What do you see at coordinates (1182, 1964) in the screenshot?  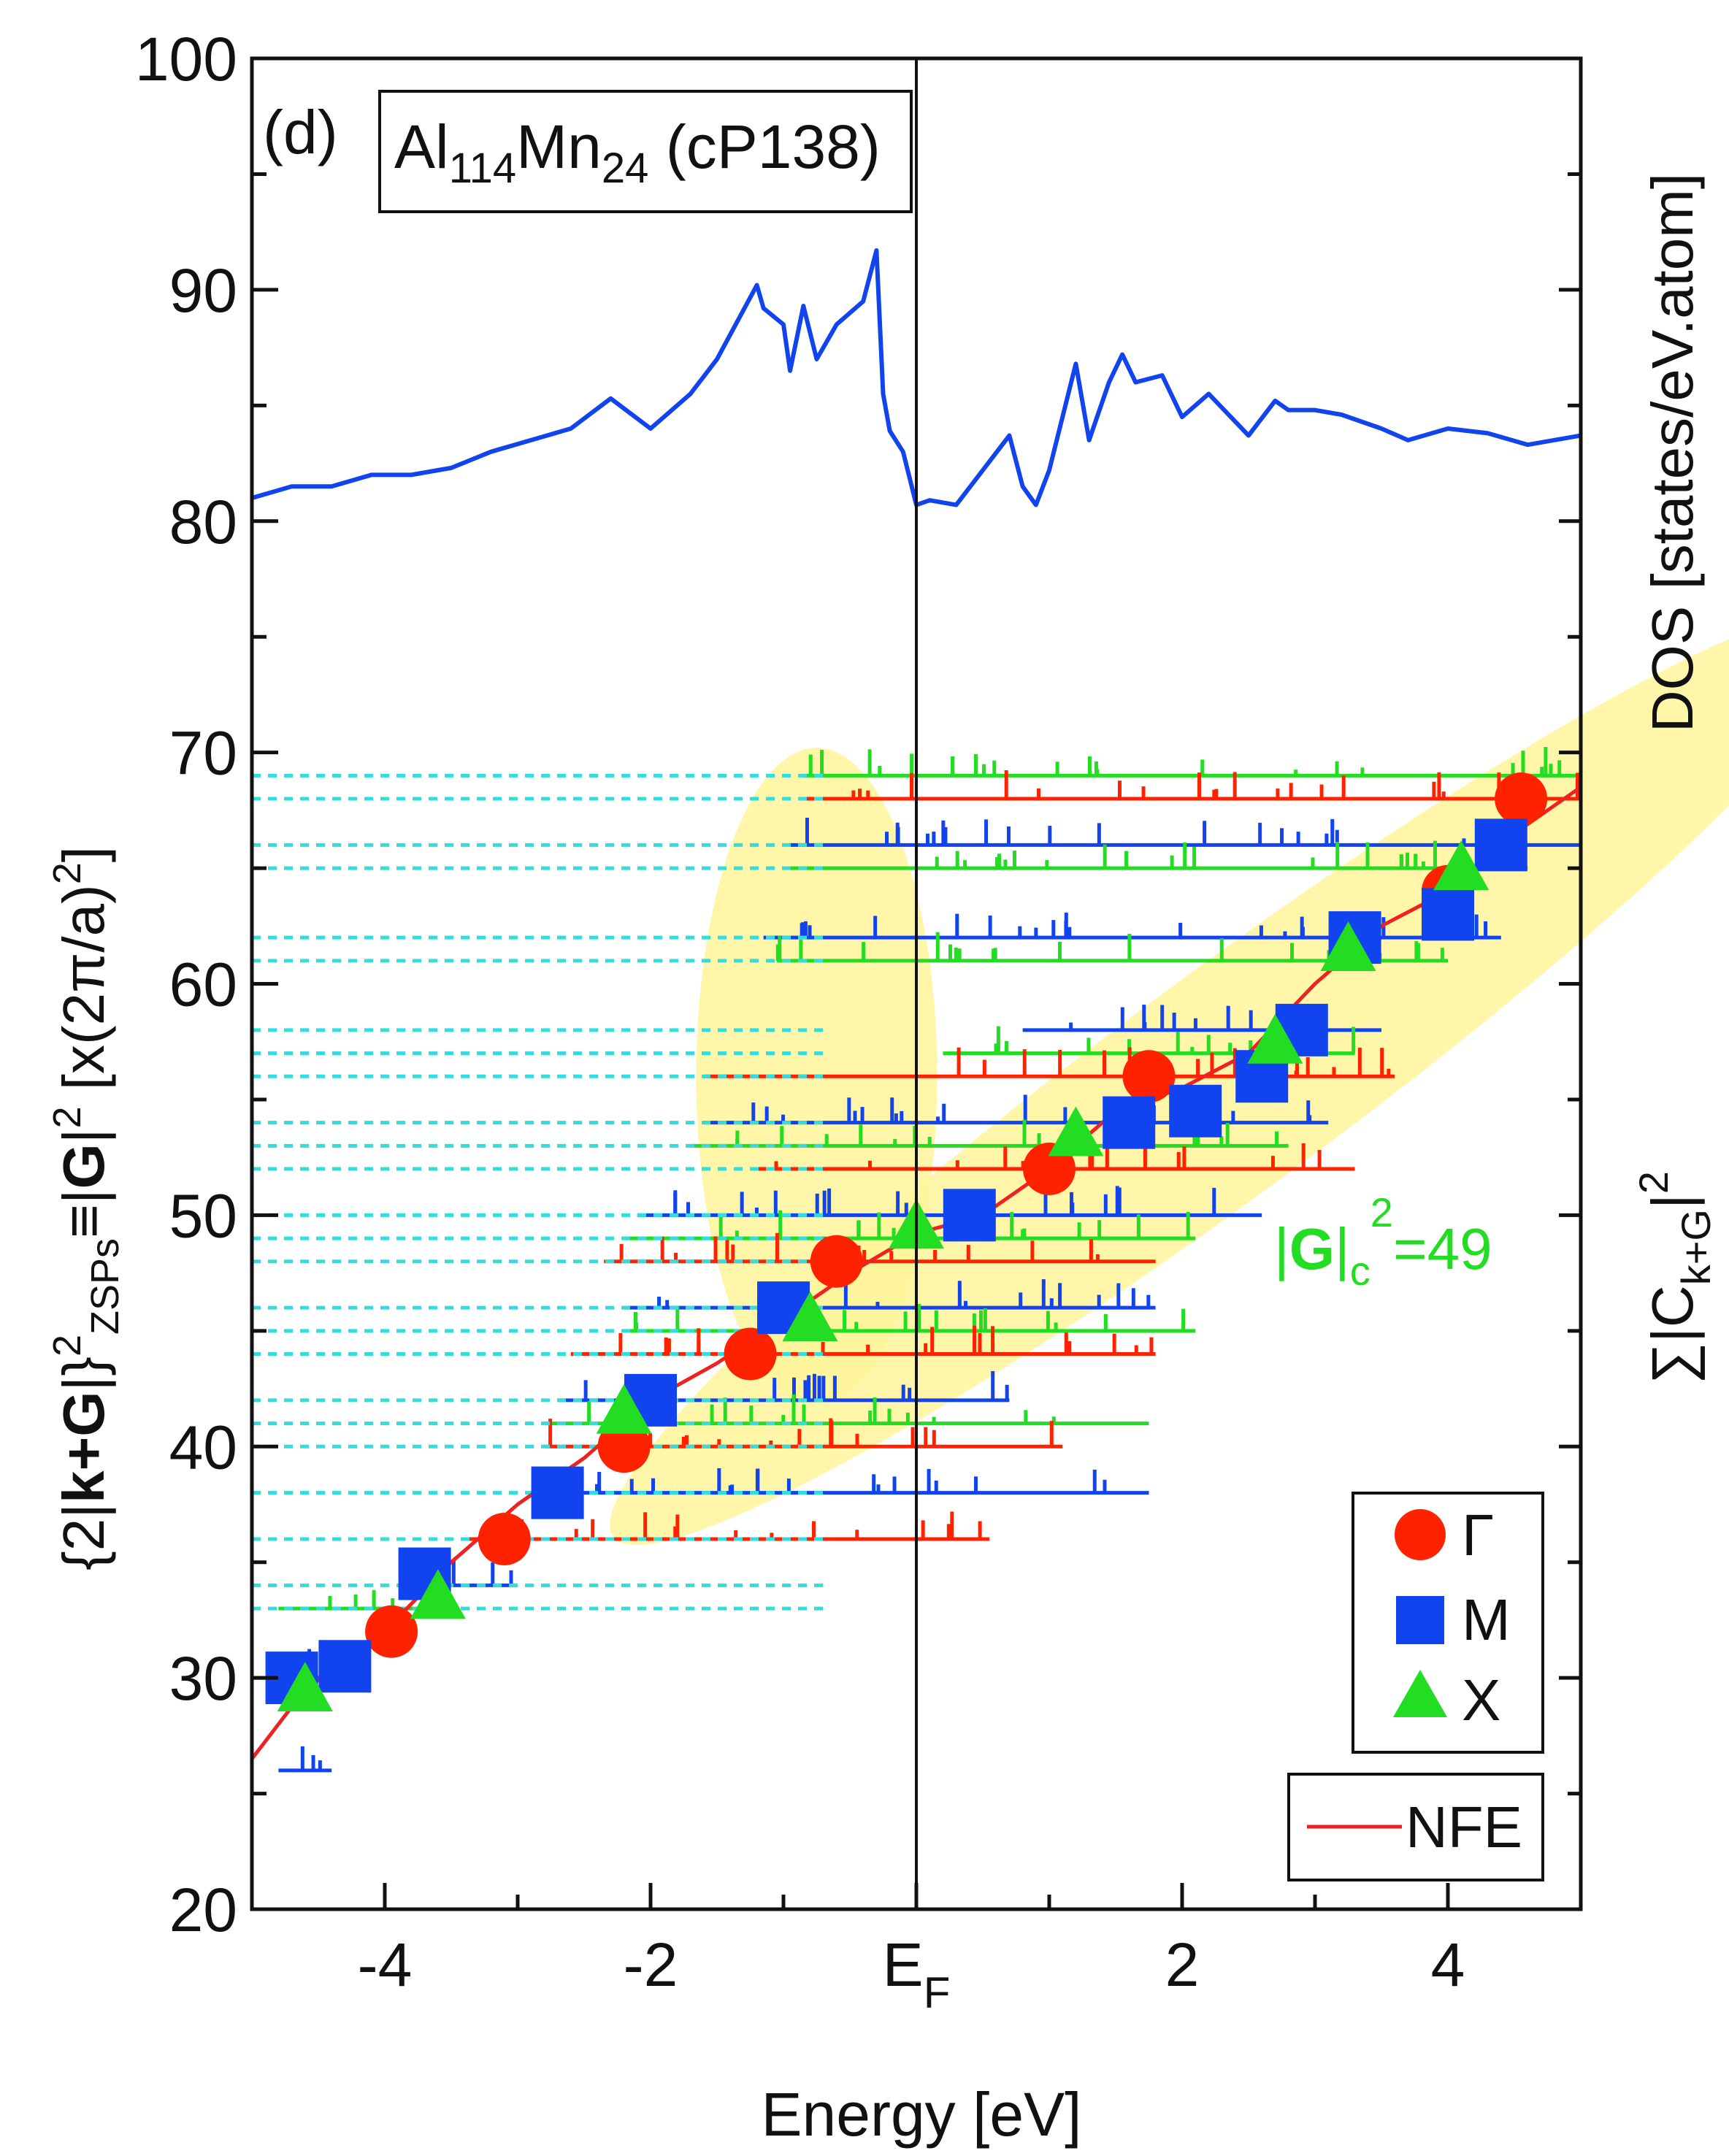 I see `x-tick-label: 2` at bounding box center [1182, 1964].